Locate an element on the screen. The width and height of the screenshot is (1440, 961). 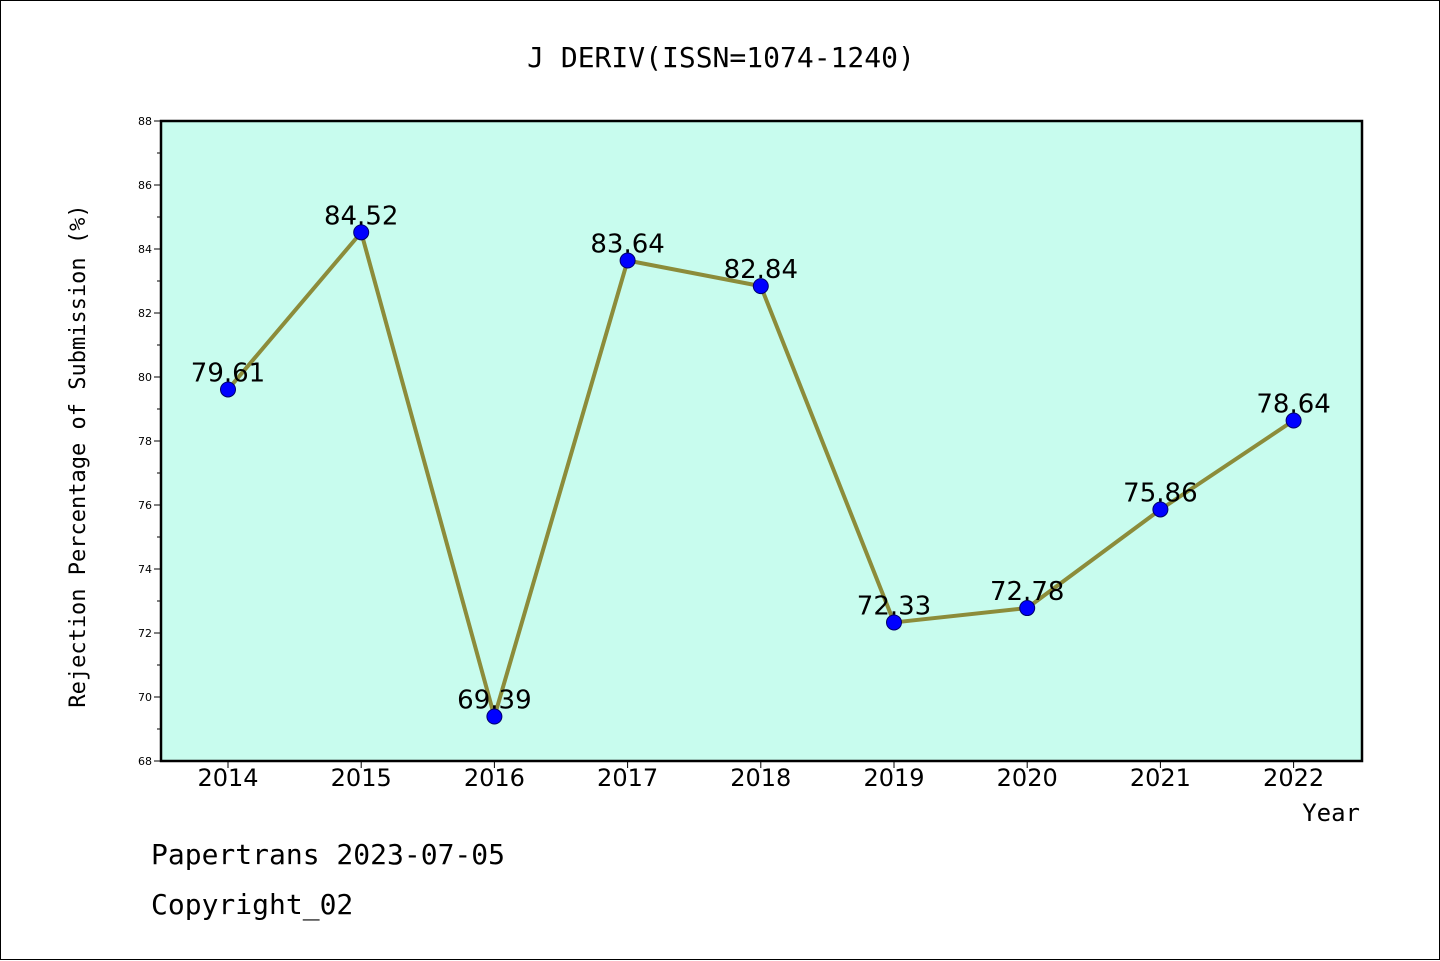
data-label: 72.33 is located at coordinates (894, 606).